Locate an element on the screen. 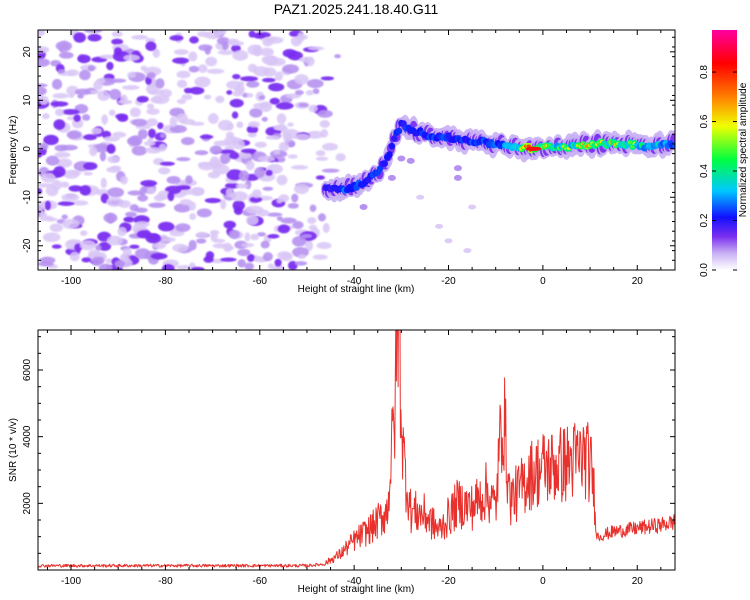 This screenshot has height=600, width=750. colorbar-tick-label: 0.8 is located at coordinates (704, 72).